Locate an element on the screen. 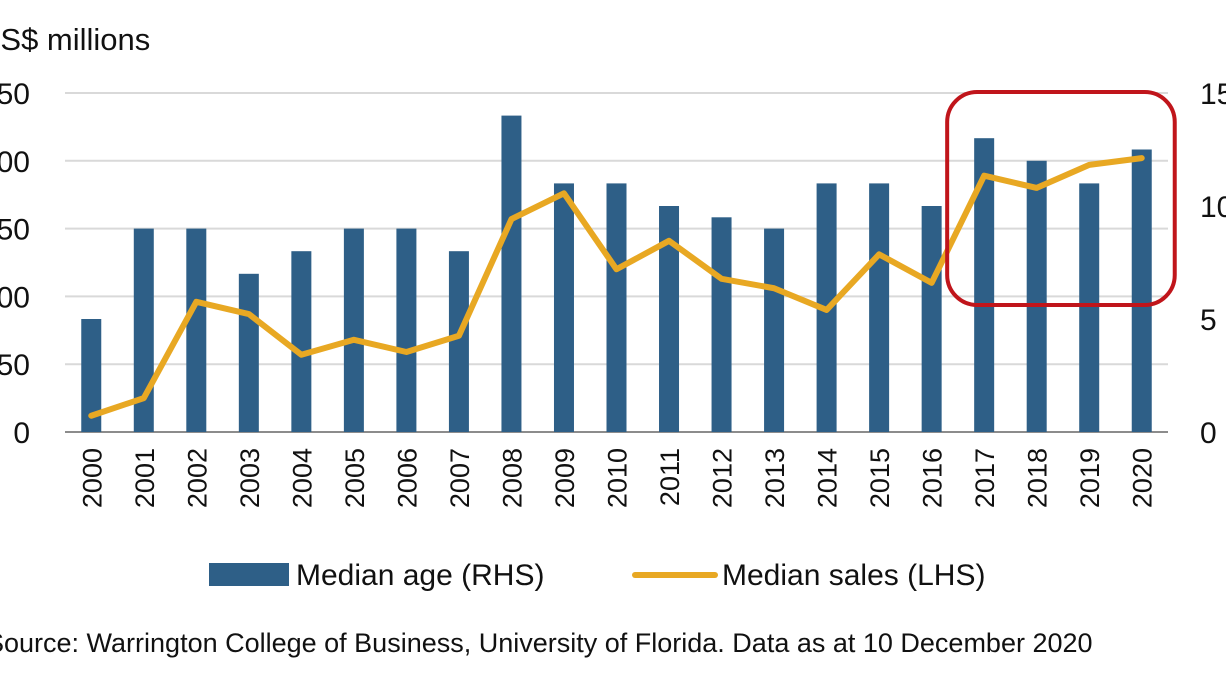 The height and width of the screenshot is (690, 1226). y-left-tick-label: 150 is located at coordinates (15, 230).